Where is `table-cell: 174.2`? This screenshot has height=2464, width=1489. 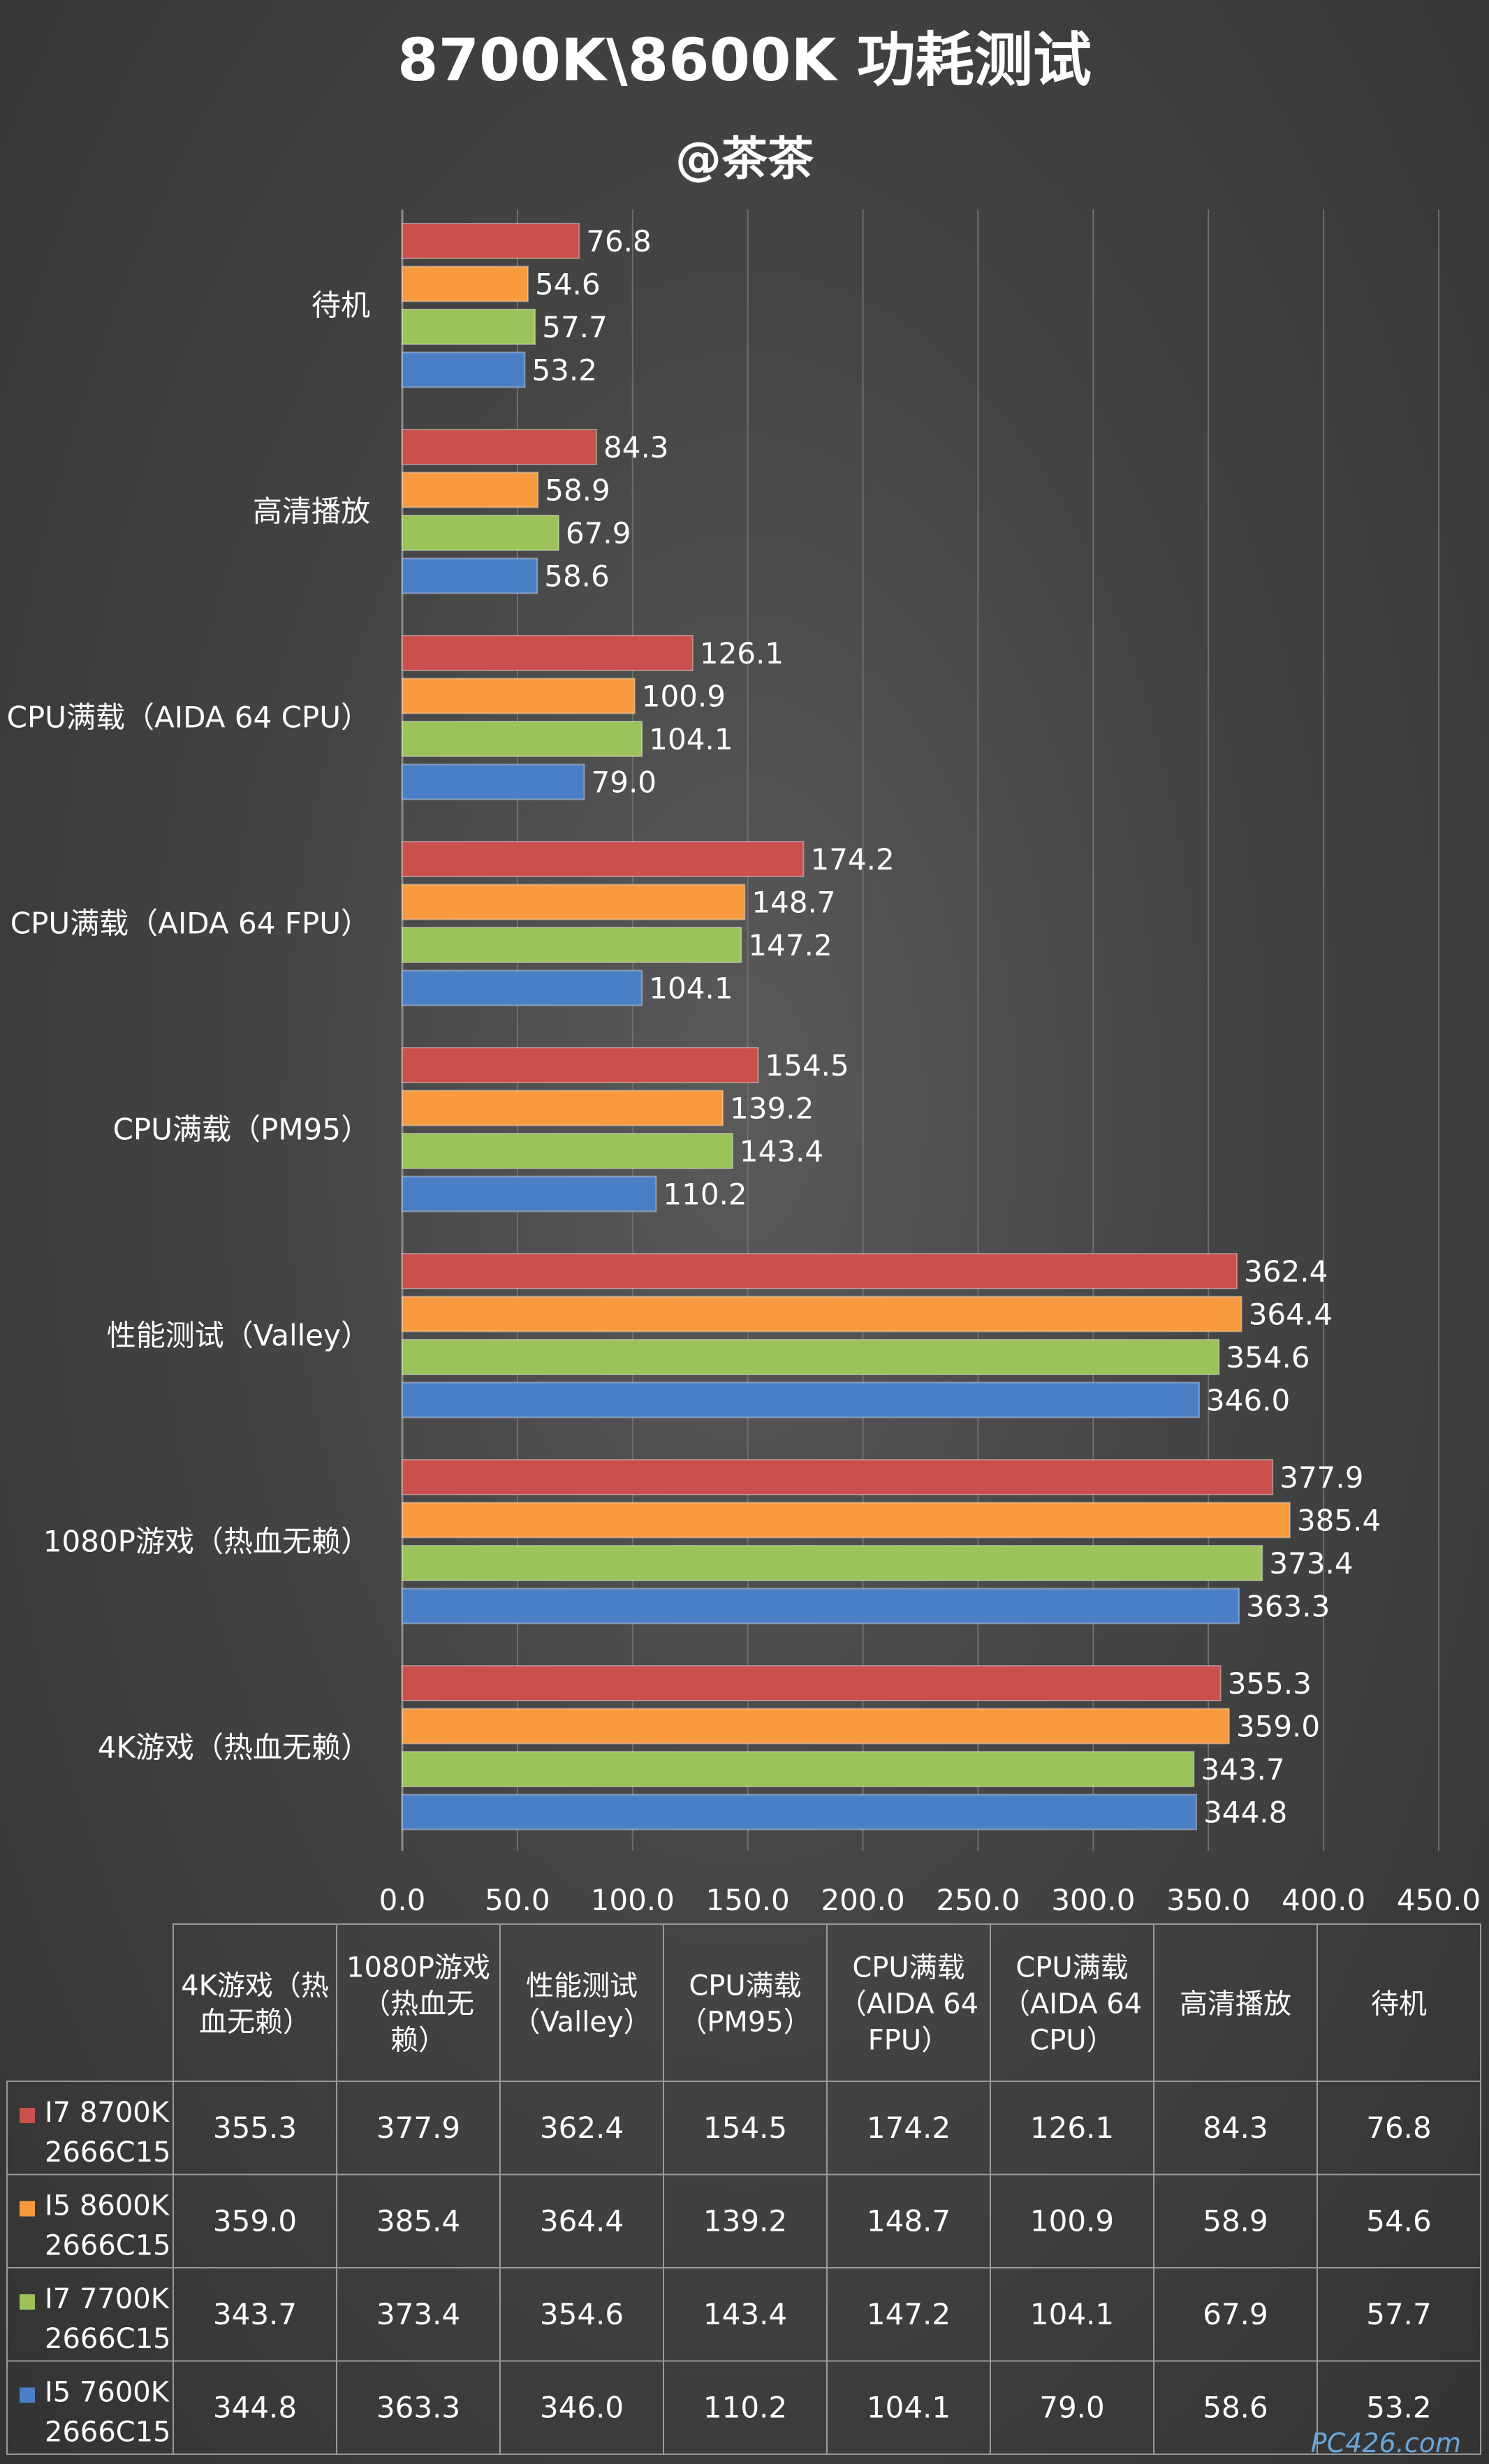
table-cell: 174.2 is located at coordinates (909, 2128).